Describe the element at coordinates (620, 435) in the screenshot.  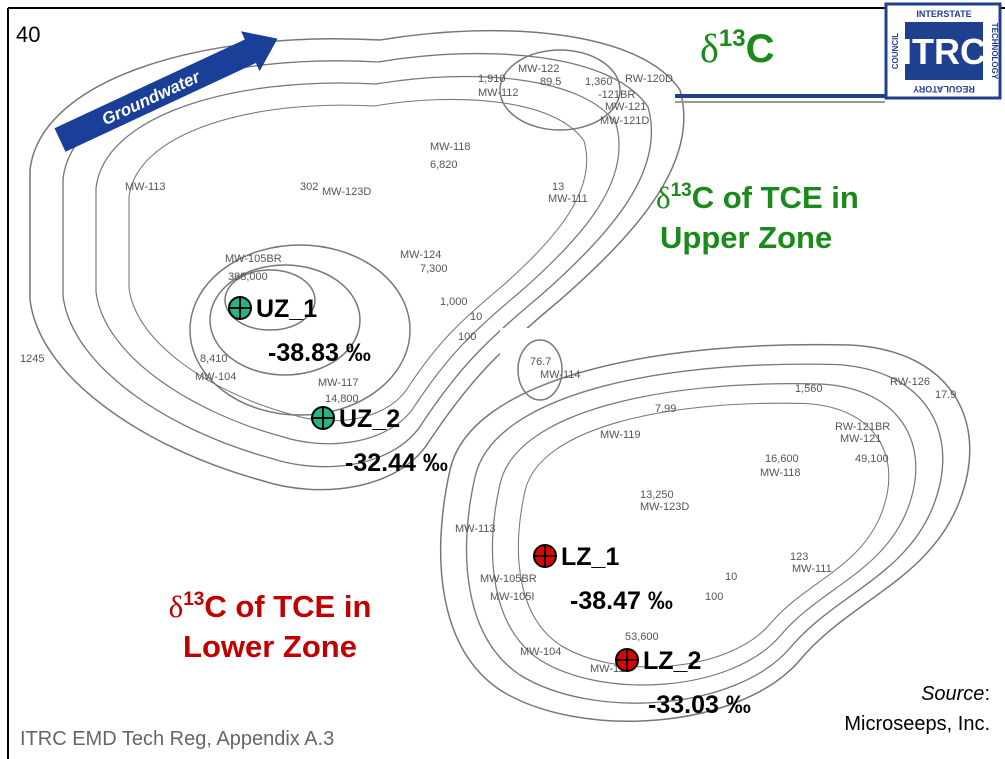
I see `map-label: MW-119` at that location.